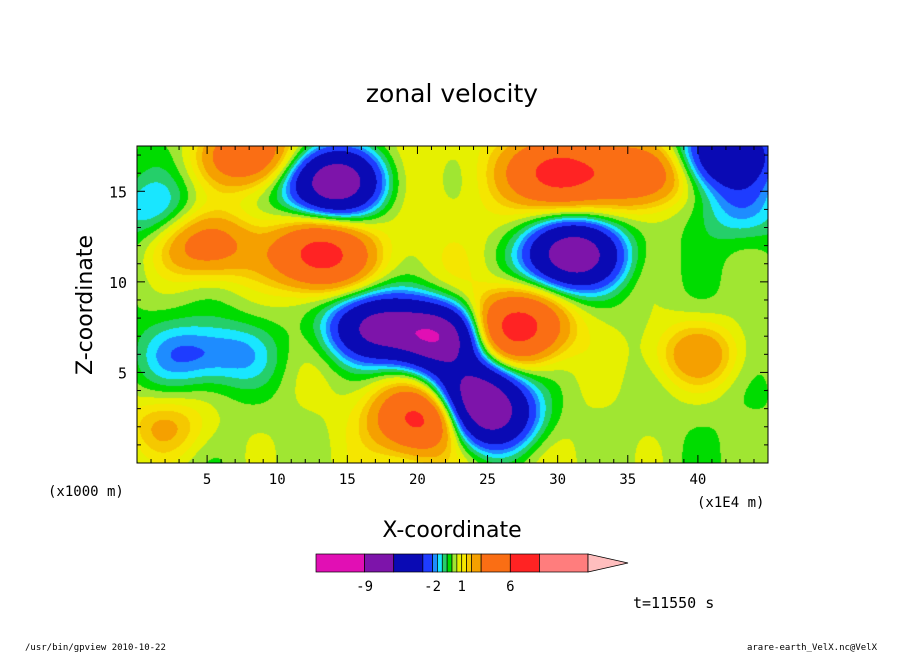  I want to click on footer-left-text: /usr/bin/gpview 2010-10-22, so click(95, 648).